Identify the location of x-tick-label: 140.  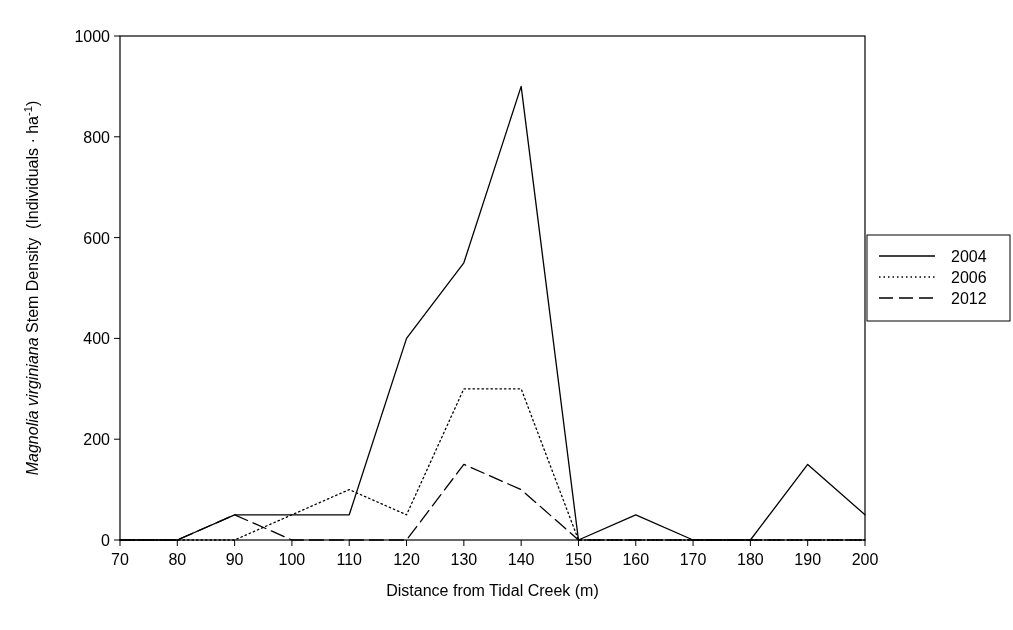
(521, 559).